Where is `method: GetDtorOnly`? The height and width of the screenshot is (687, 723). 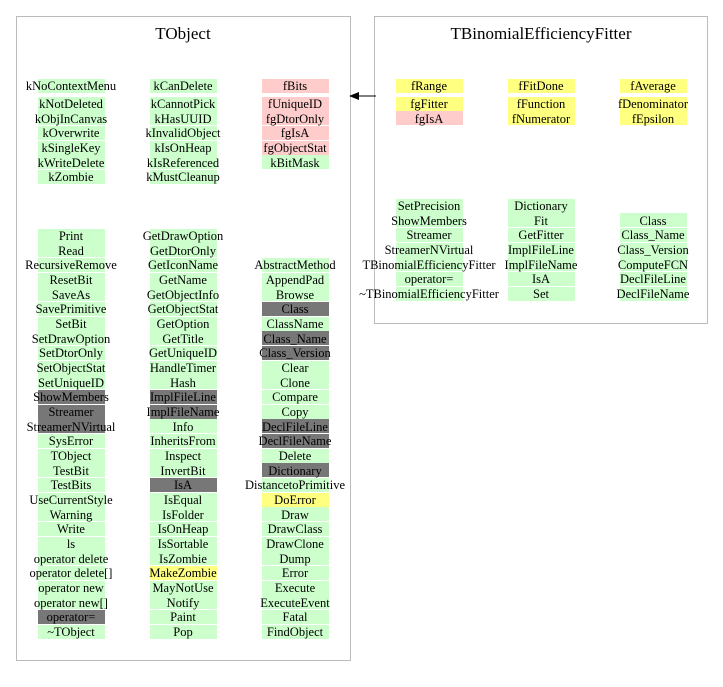 method: GetDtorOnly is located at coordinates (183, 250).